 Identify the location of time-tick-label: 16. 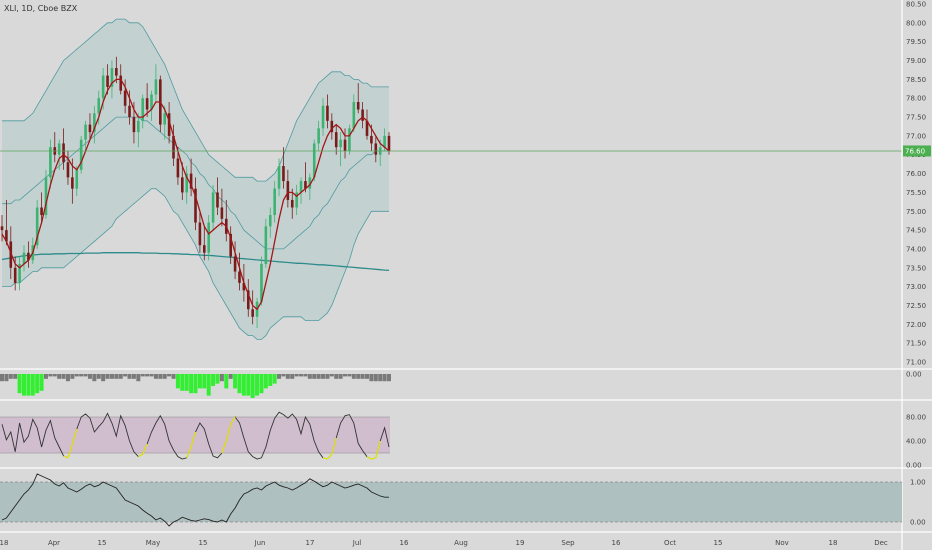
(404, 543).